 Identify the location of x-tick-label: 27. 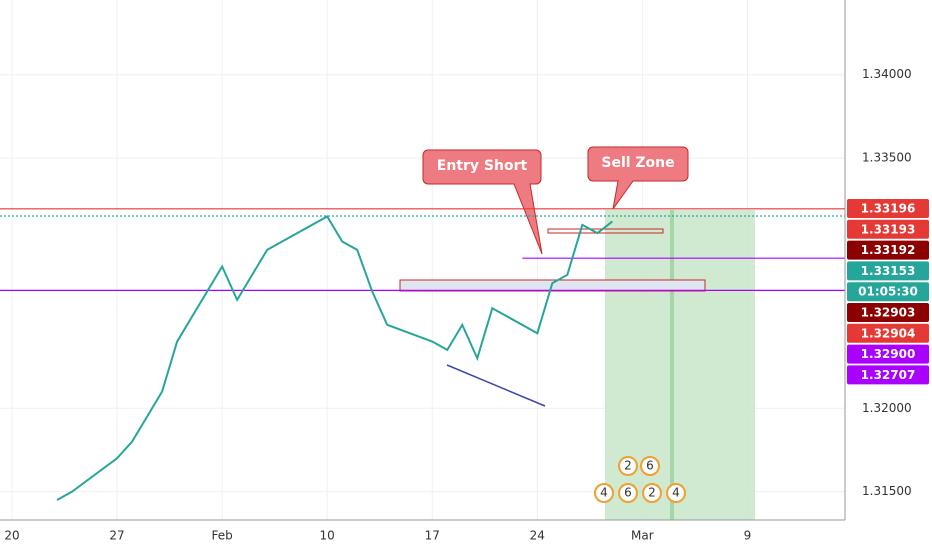
(116, 536).